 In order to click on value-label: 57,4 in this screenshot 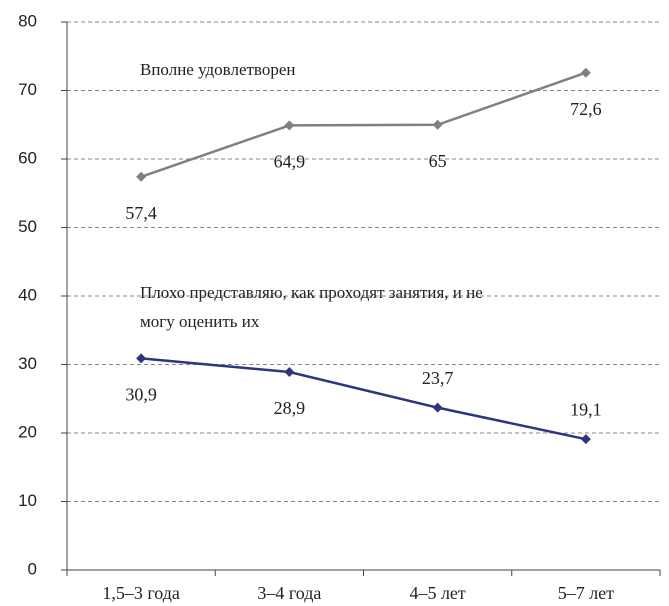, I will do `click(141, 213)`.